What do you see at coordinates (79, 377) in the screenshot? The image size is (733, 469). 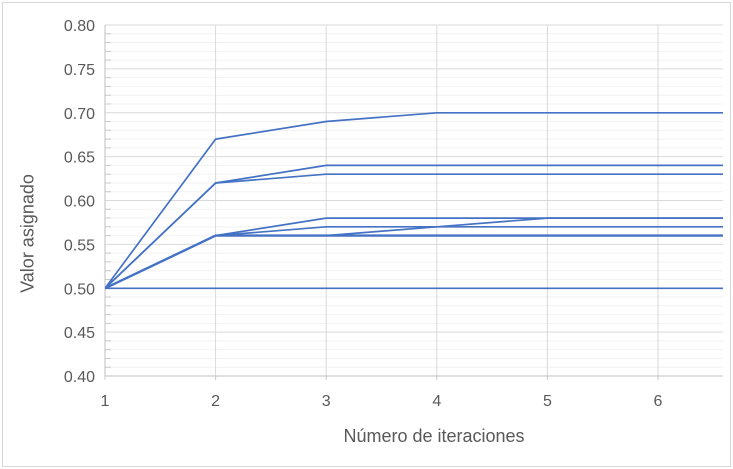 I see `y-tick-label: 0.40` at bounding box center [79, 377].